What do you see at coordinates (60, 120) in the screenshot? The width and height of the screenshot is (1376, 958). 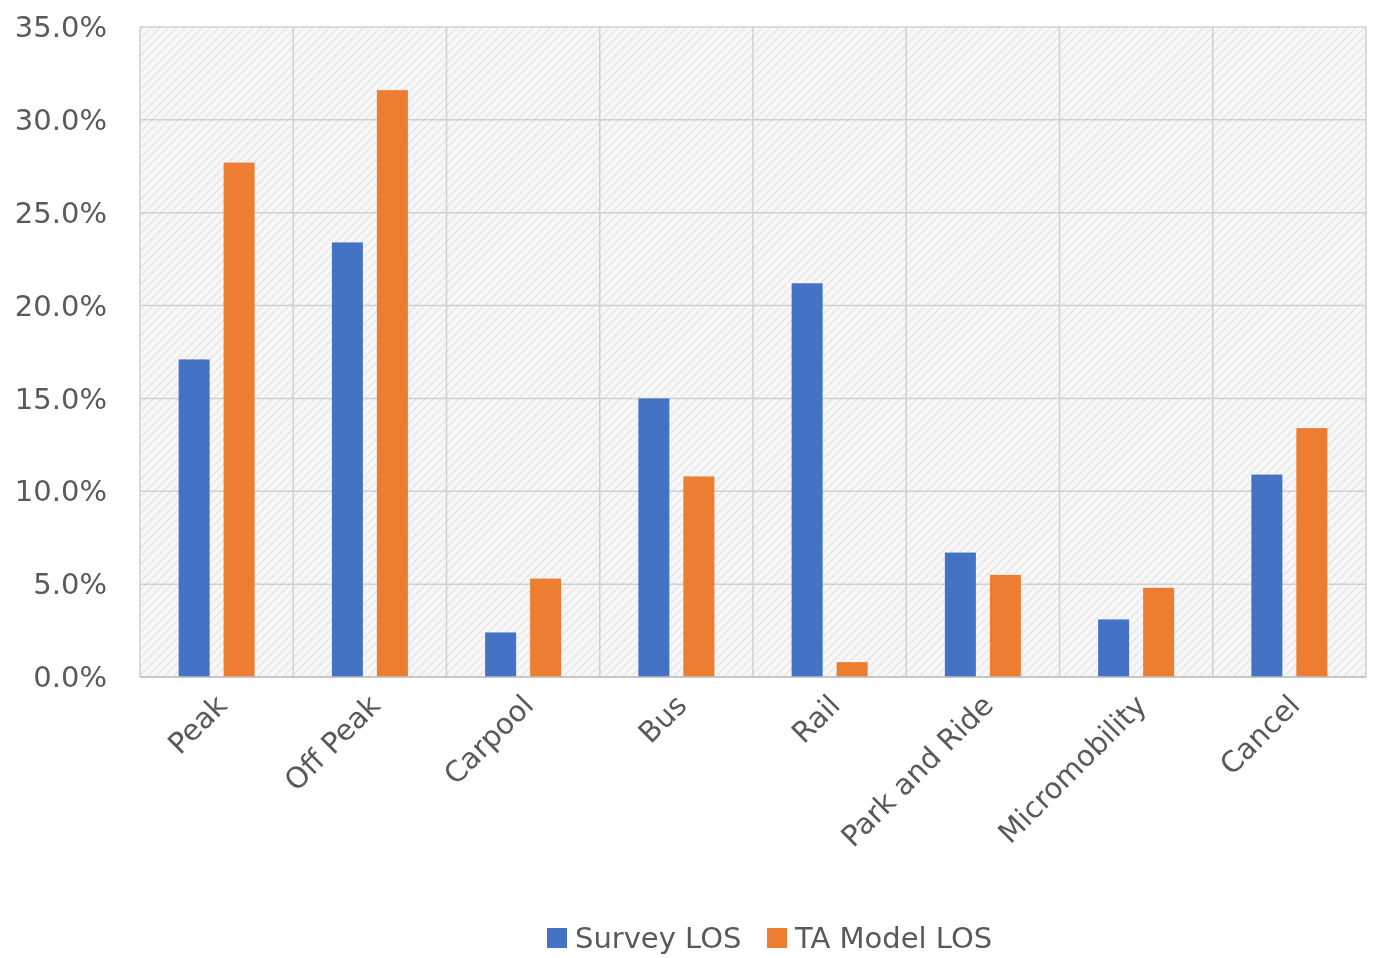 I see `y-tick-label: 30.0%` at bounding box center [60, 120].